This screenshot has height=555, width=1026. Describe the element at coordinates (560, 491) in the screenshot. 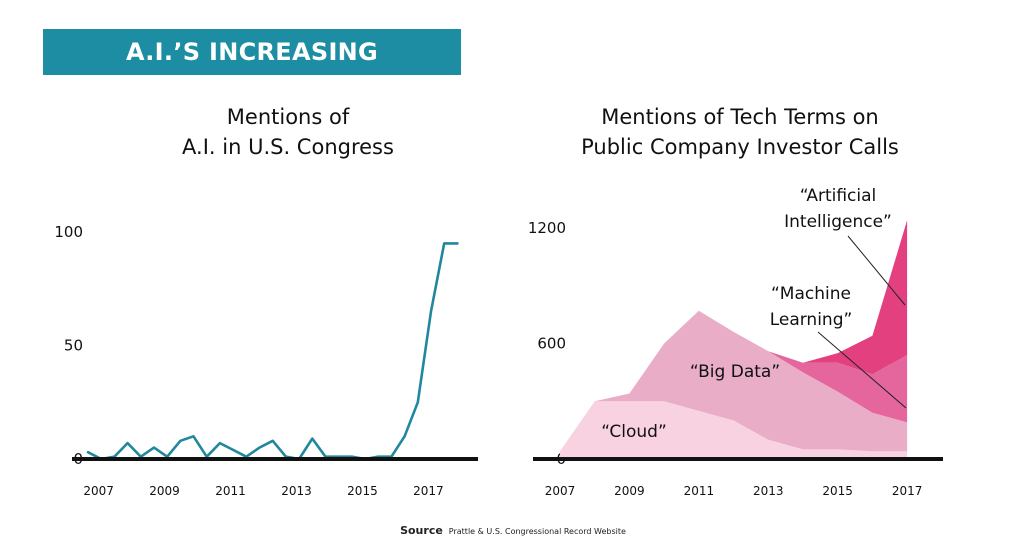

I see `right-x-tick-label: 2007` at that location.